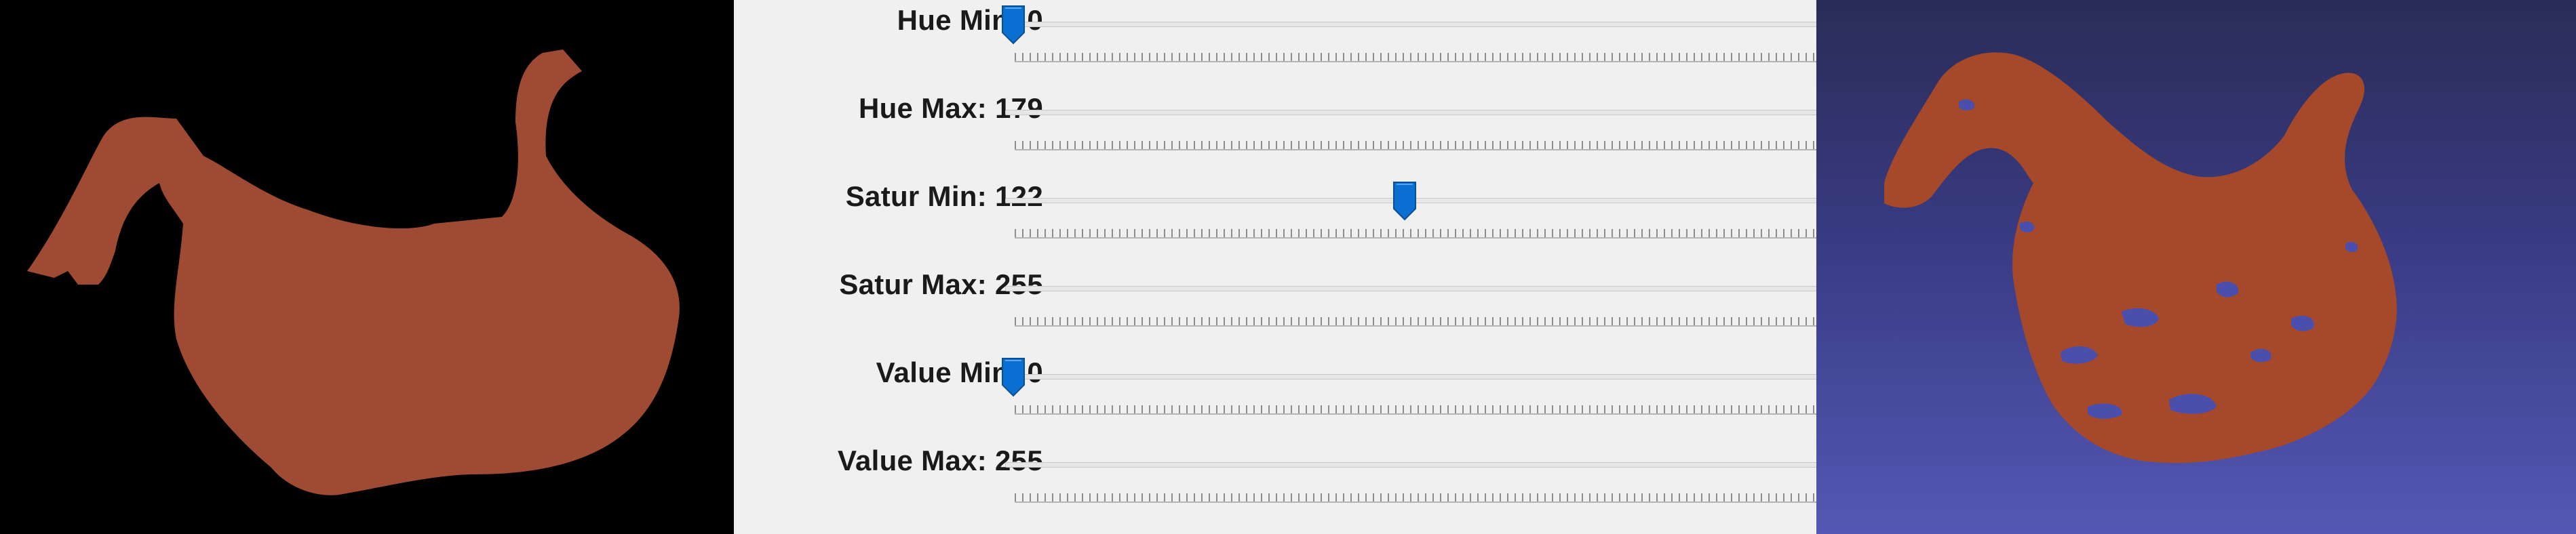 The height and width of the screenshot is (534, 2576). I want to click on value-min-track, so click(1410, 376).